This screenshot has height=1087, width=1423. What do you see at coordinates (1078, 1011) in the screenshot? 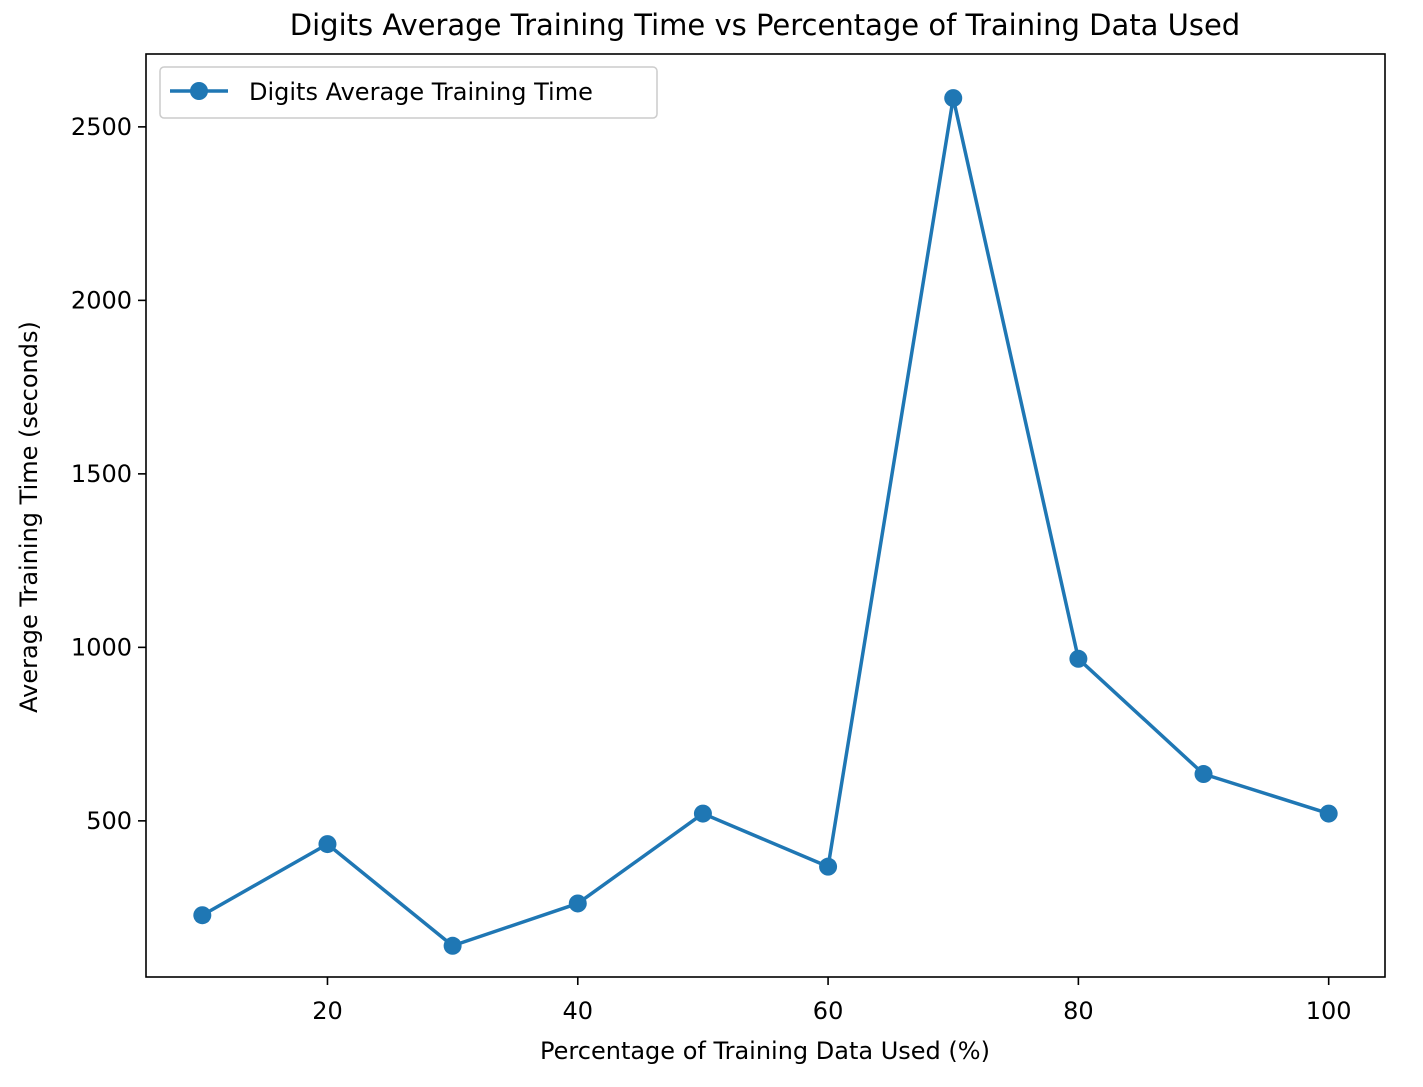
I see `x-tick-label: 80` at bounding box center [1078, 1011].